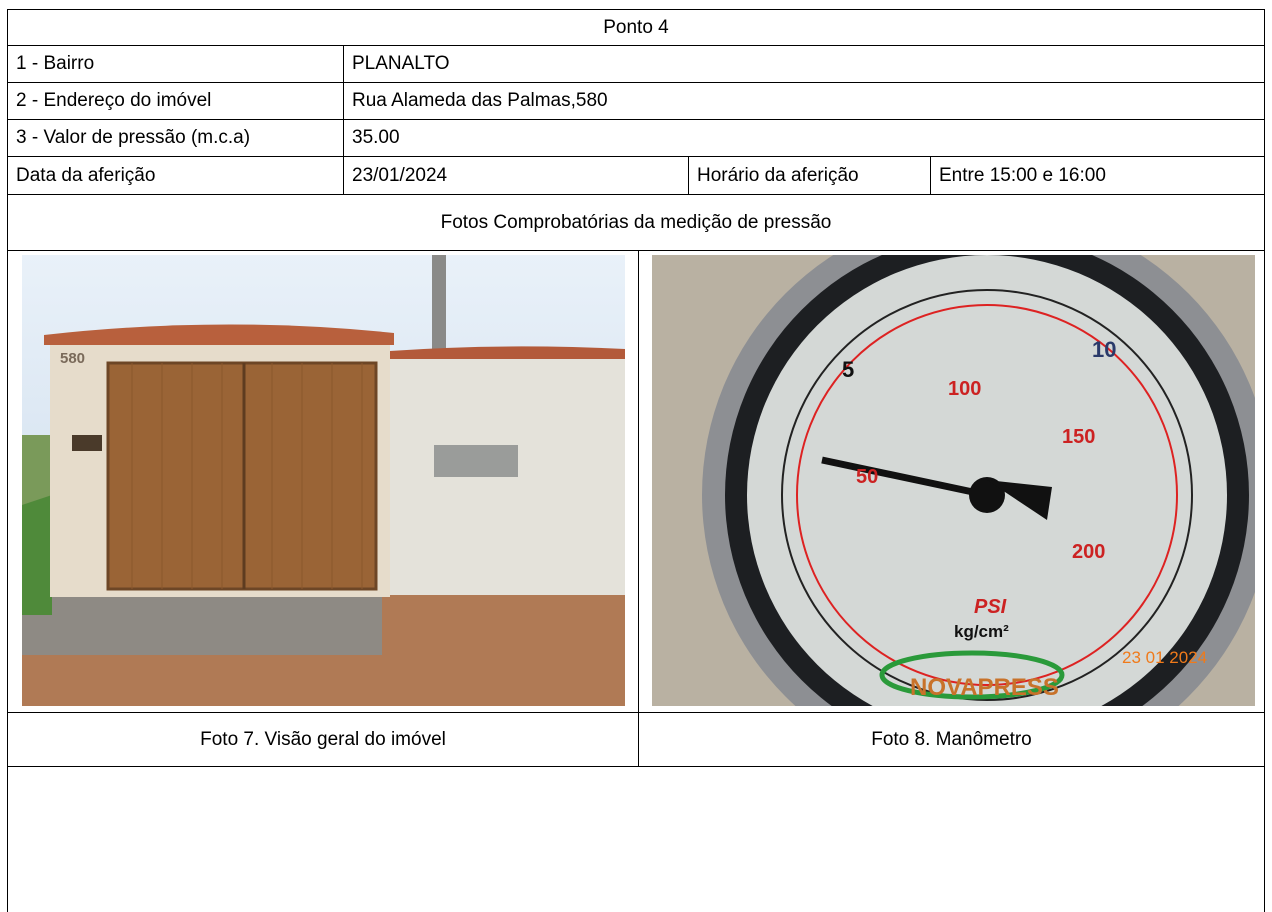 The height and width of the screenshot is (912, 1272). What do you see at coordinates (804, 101) in the screenshot?
I see `cell: Rua Alameda das Palmas,580` at bounding box center [804, 101].